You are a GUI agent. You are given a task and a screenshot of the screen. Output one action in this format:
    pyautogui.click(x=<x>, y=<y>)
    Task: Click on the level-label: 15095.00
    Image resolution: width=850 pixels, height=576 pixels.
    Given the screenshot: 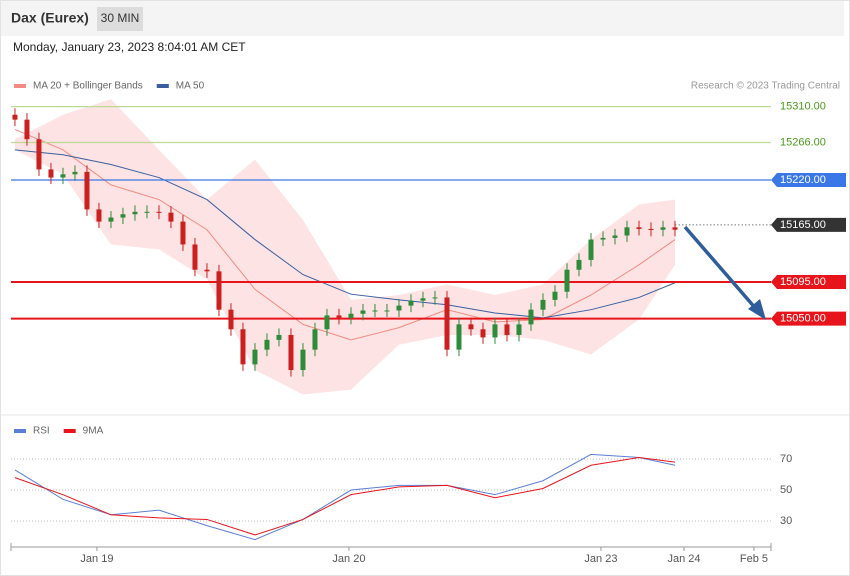 What is the action you would take?
    pyautogui.click(x=803, y=282)
    